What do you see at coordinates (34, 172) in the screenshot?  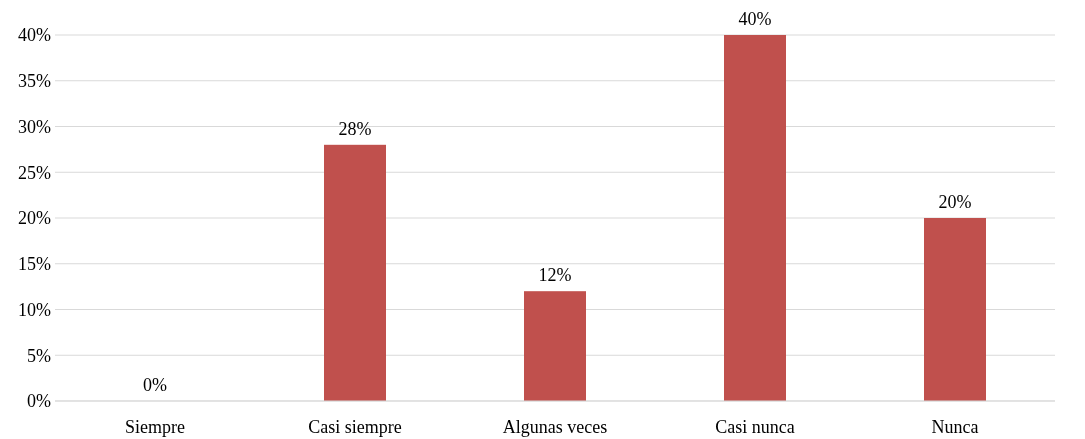 I see `y-tick-label: 25%` at bounding box center [34, 172].